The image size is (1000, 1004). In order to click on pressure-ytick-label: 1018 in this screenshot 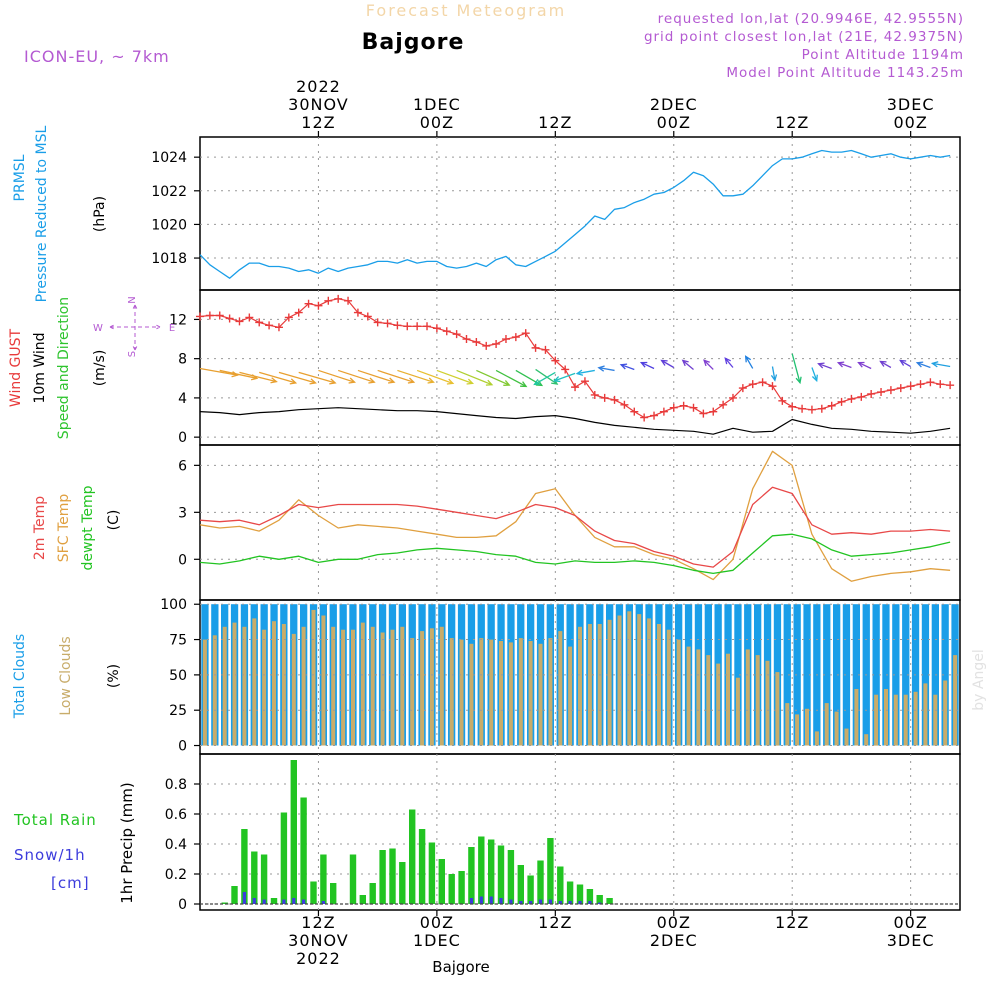, I will do `click(169, 259)`.